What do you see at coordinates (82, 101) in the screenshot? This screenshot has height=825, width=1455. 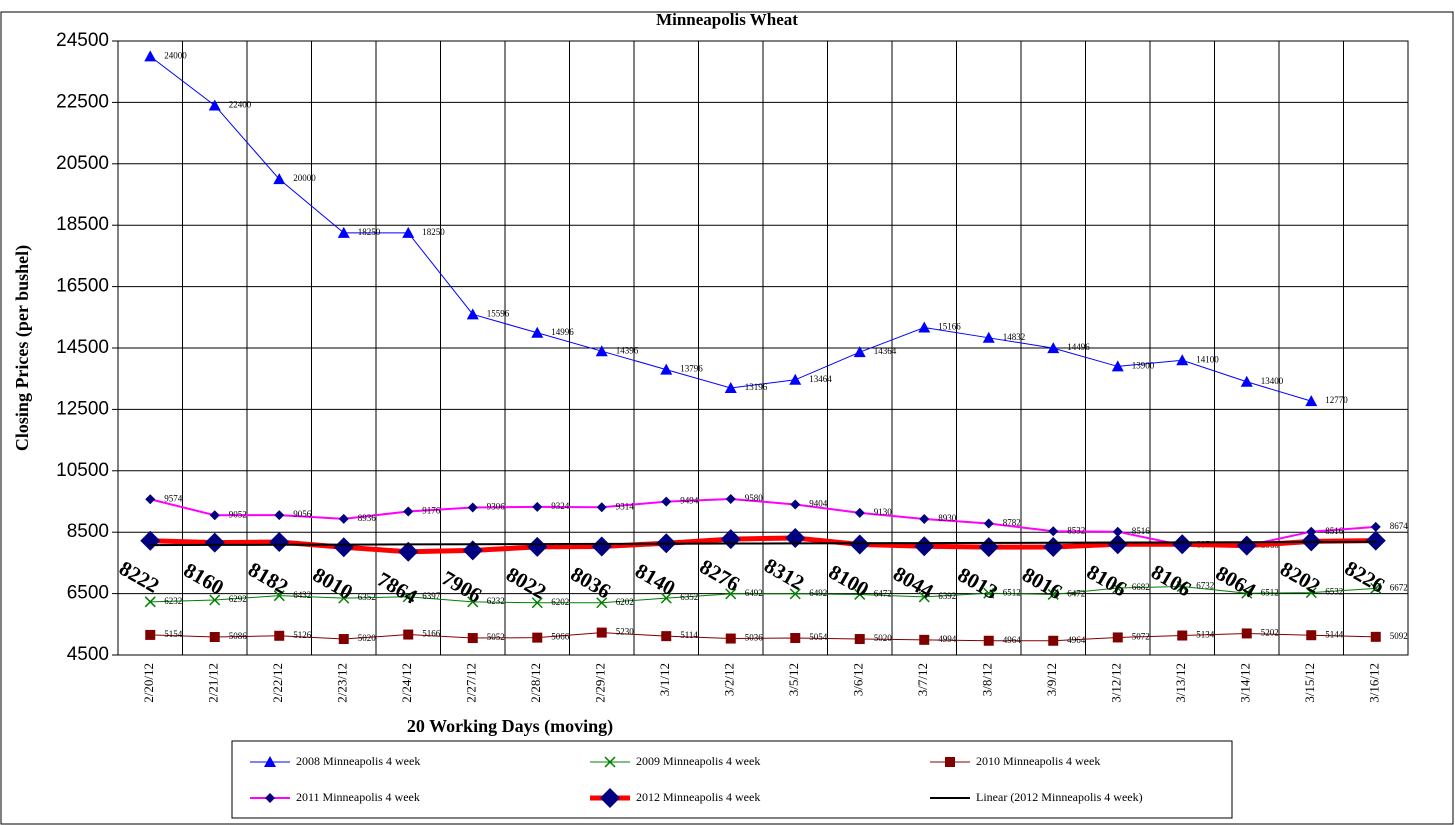 I see `y-tick-label: 22500` at bounding box center [82, 101].